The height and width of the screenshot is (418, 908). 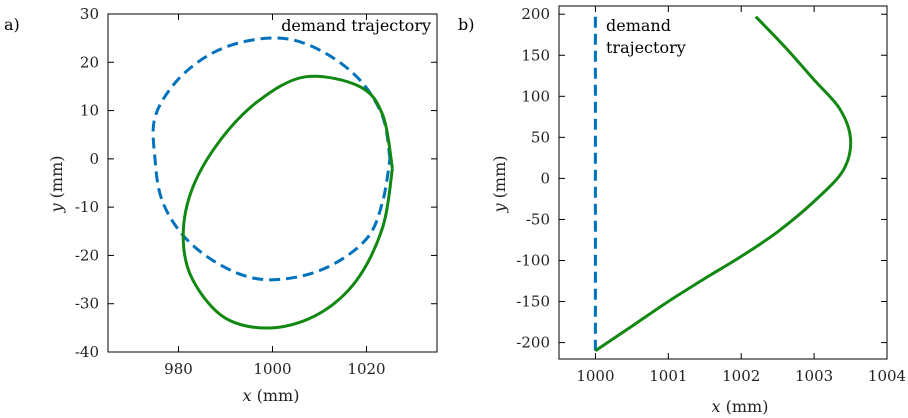 I want to click on y-tick-label: -10, so click(x=87, y=207).